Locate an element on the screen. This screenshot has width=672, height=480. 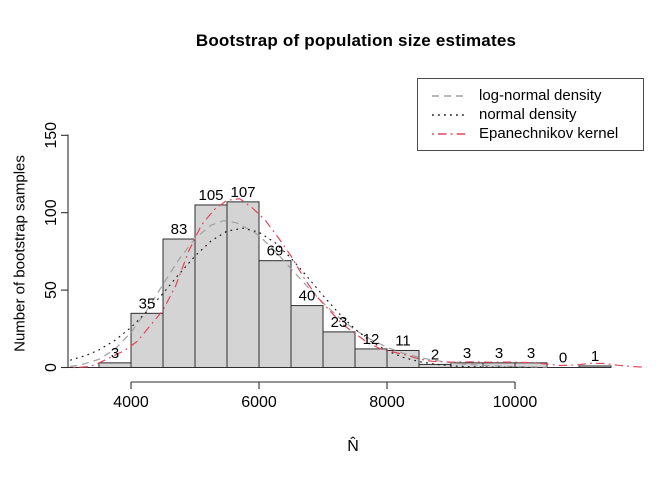
bar-count-label: 40 is located at coordinates (307, 296).